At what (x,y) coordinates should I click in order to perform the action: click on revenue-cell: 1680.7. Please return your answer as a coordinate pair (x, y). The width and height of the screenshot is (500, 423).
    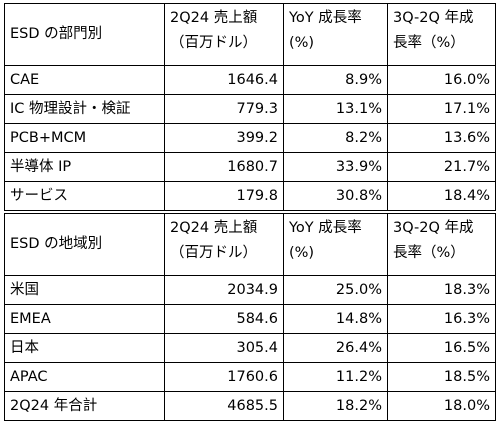
    Looking at the image, I should click on (224, 167).